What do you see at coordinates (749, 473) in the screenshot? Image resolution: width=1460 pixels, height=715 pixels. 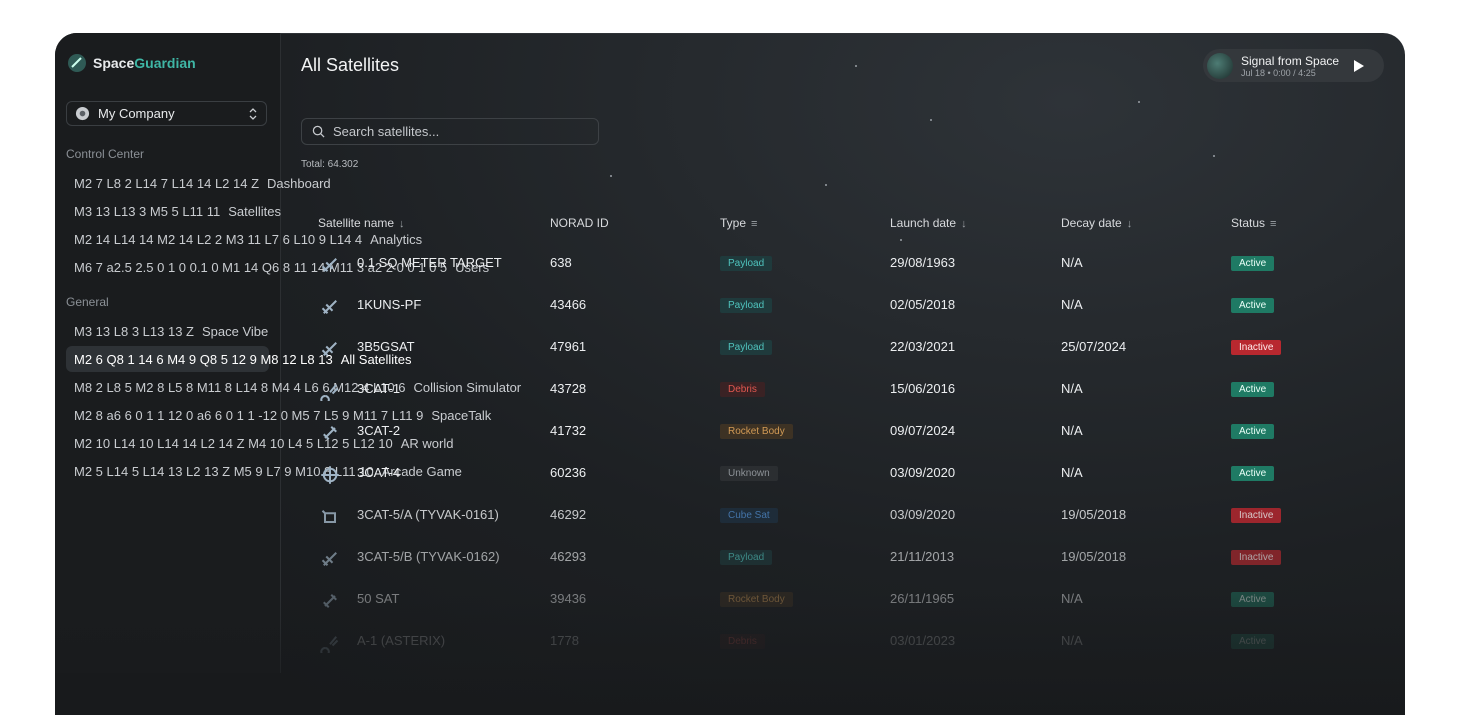 I see `type-badge: Unknown` at bounding box center [749, 473].